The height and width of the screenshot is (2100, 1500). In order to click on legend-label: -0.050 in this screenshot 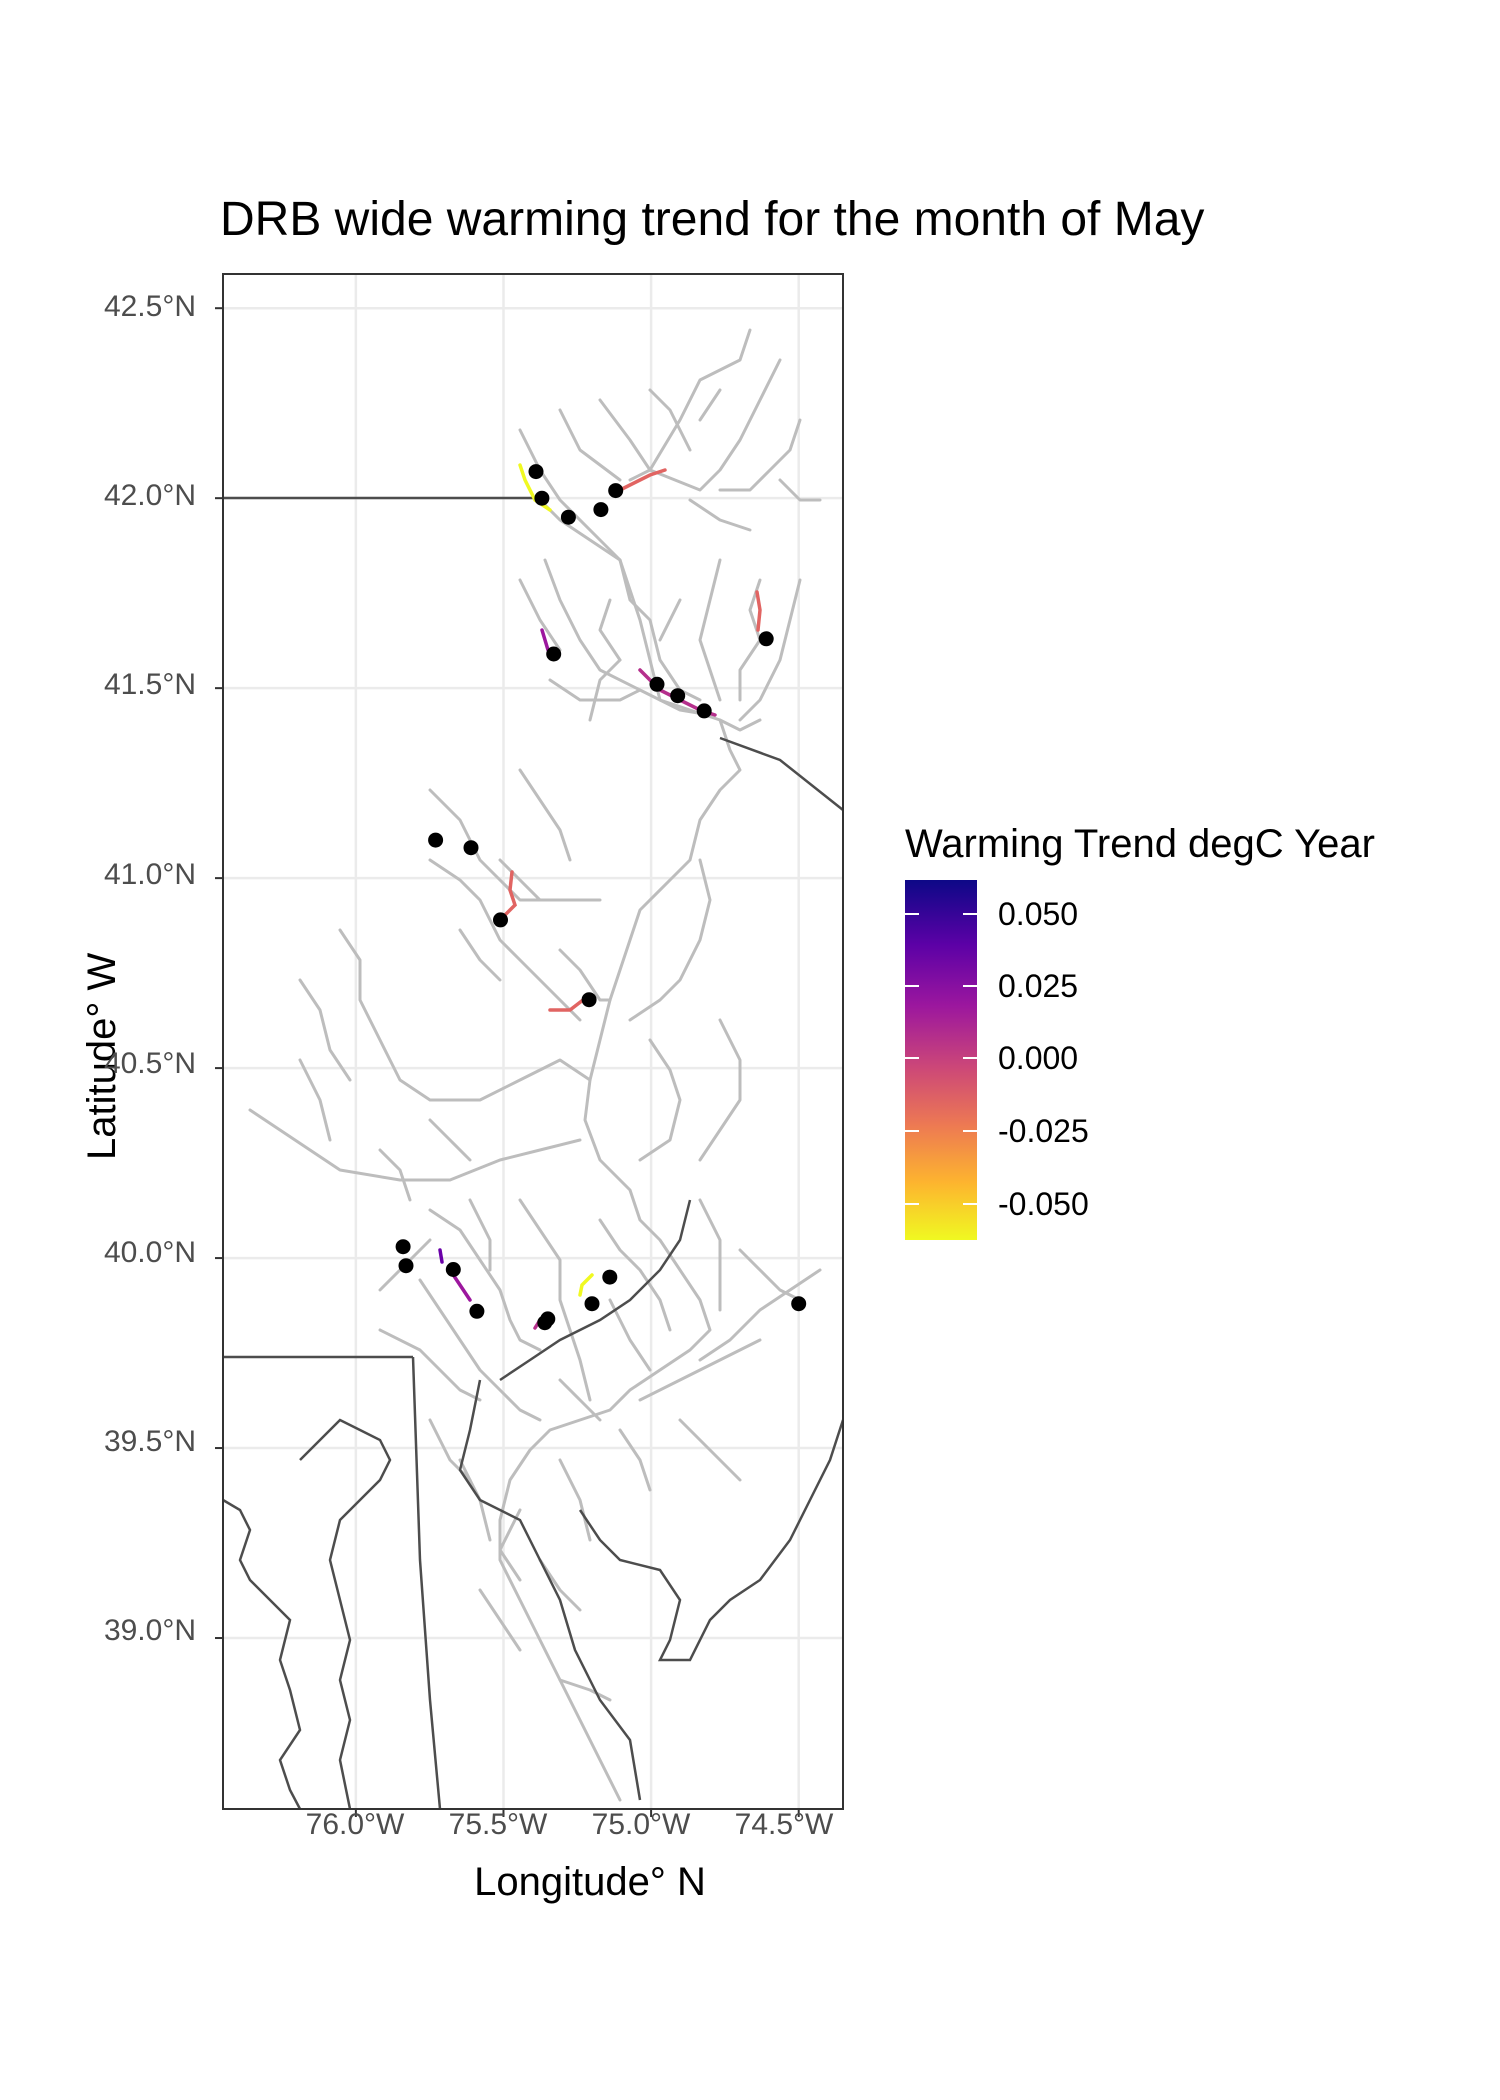, I will do `click(1043, 1204)`.